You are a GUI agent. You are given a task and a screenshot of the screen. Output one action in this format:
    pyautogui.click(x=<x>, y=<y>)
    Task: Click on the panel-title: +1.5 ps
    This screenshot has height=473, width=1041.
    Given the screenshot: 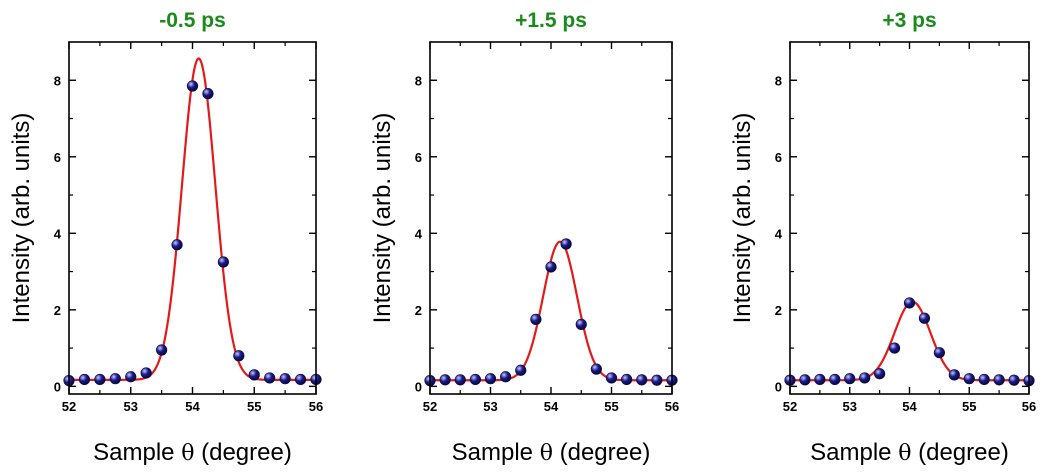 What is the action you would take?
    pyautogui.click(x=551, y=20)
    